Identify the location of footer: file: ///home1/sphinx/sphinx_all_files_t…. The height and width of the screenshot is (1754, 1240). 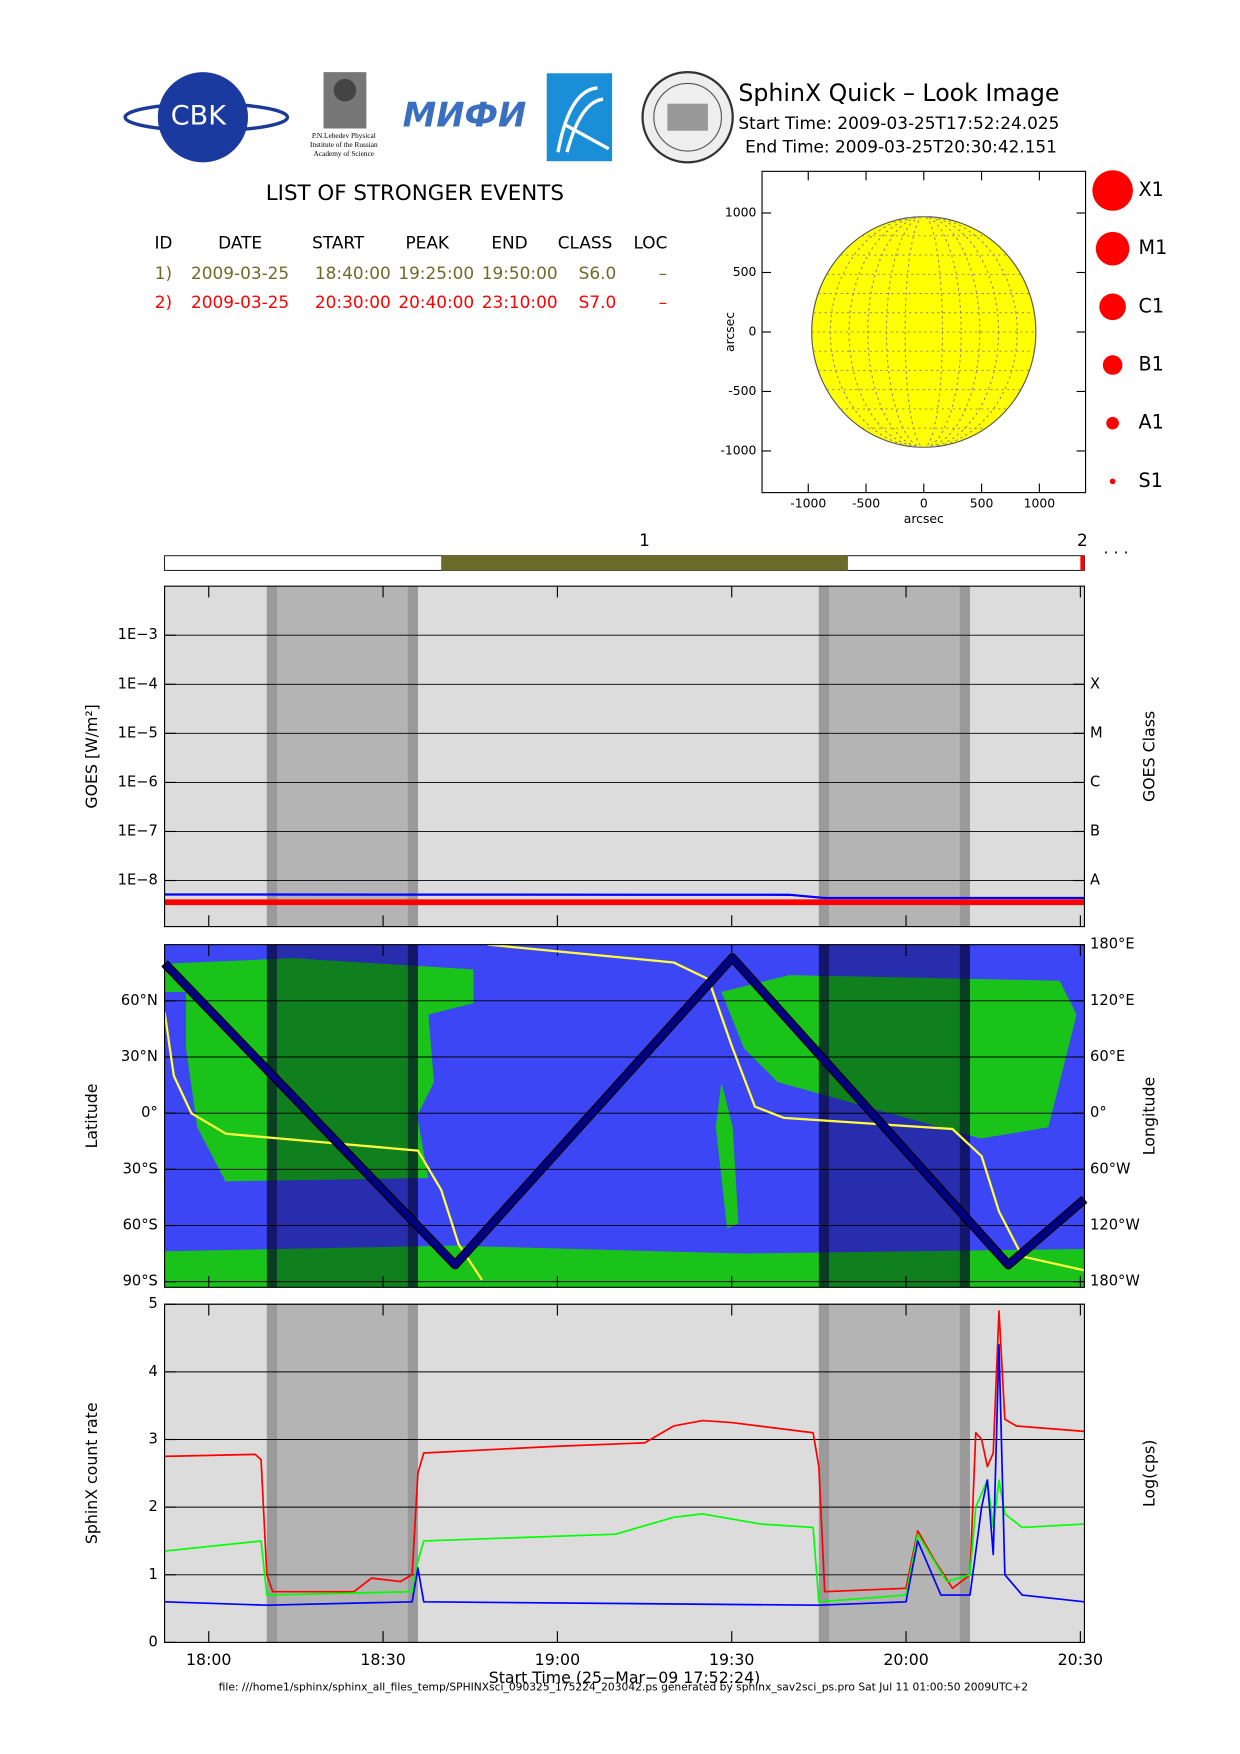
(623, 1686).